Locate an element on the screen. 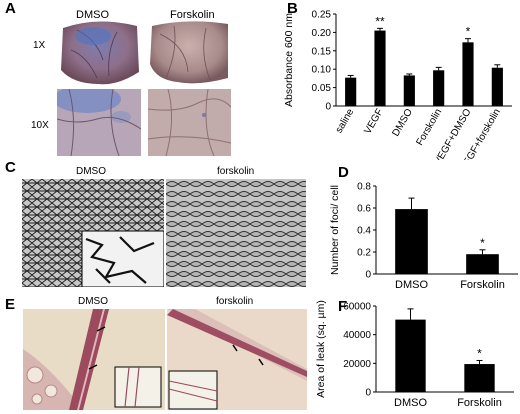 The image size is (520, 414). y-tick-label: 60000 is located at coordinates (357, 307).